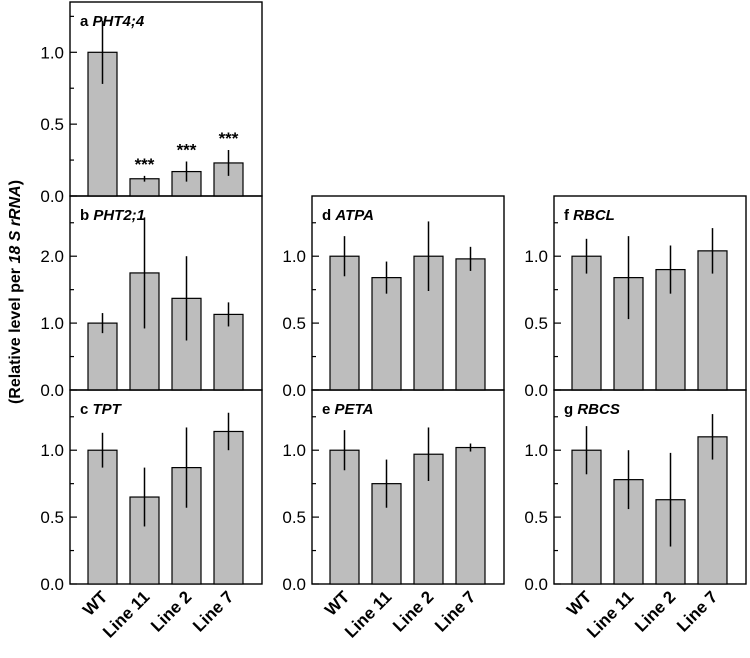  Describe the element at coordinates (108, 409) in the screenshot. I see `panel-c-gene: TPT` at that location.